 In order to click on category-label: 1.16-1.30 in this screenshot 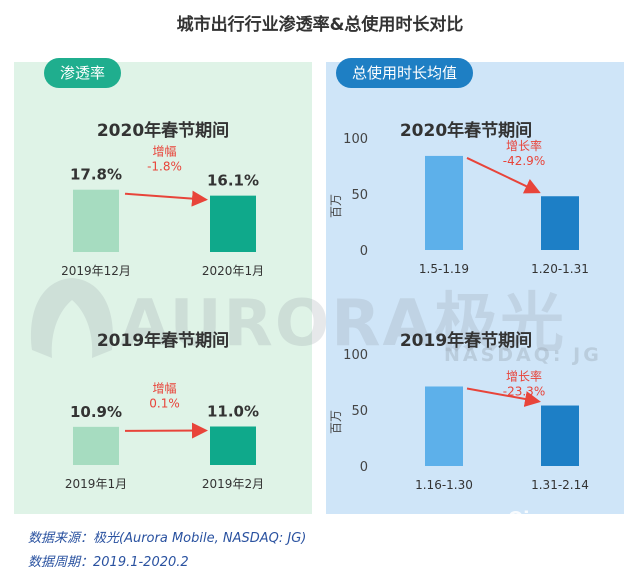, I will do `click(444, 485)`.